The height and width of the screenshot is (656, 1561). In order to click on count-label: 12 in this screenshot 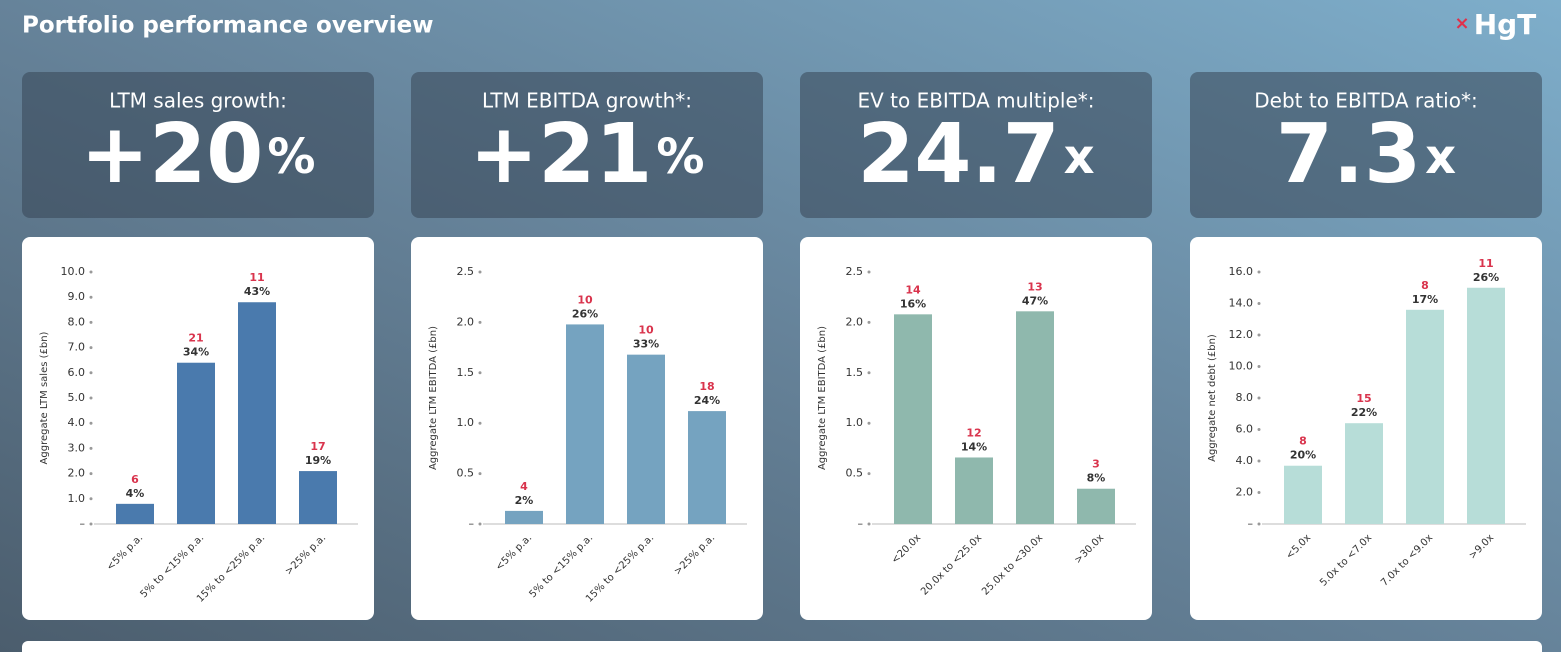, I will do `click(973, 432)`.